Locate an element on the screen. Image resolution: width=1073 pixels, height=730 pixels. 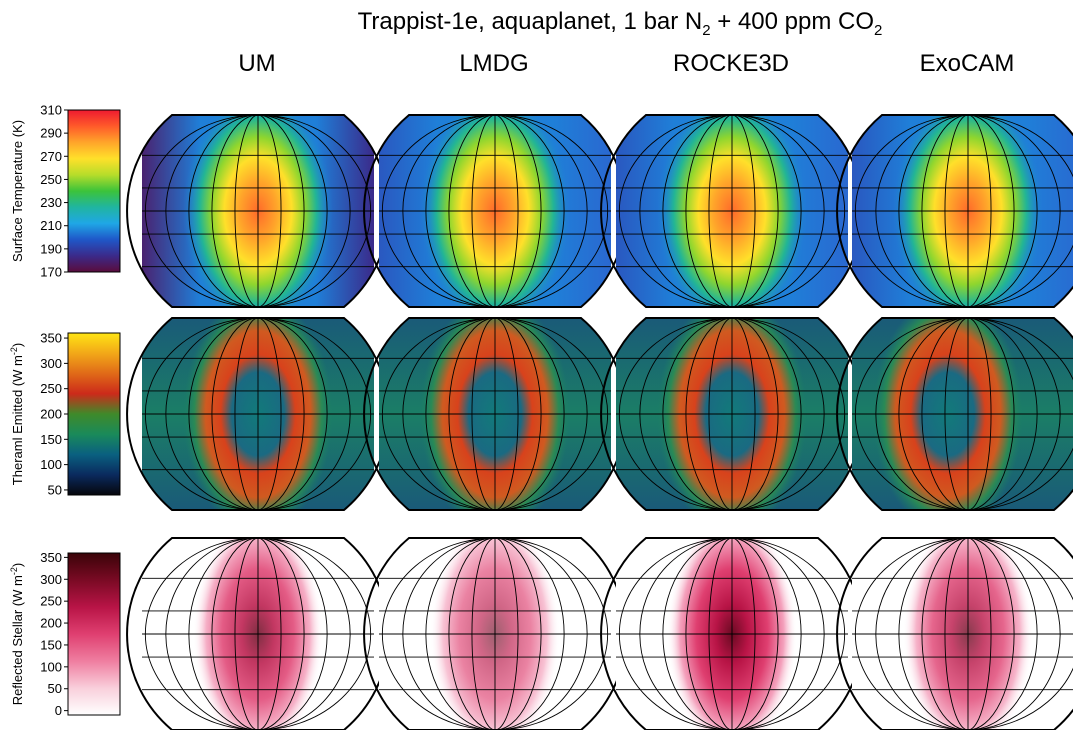
map-panel-surface-temperature-lmdg is located at coordinates (495, 211).